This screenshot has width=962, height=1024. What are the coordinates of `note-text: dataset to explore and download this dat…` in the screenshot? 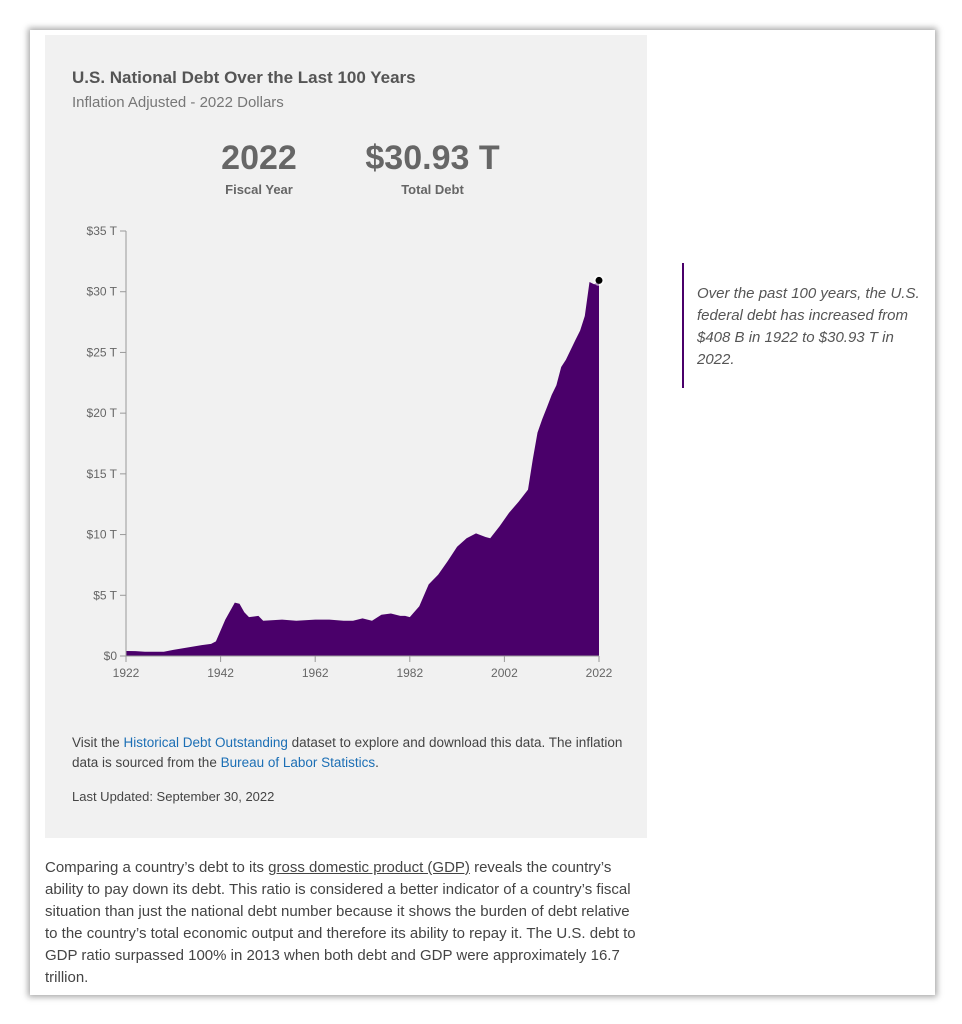 It's located at (347, 752).